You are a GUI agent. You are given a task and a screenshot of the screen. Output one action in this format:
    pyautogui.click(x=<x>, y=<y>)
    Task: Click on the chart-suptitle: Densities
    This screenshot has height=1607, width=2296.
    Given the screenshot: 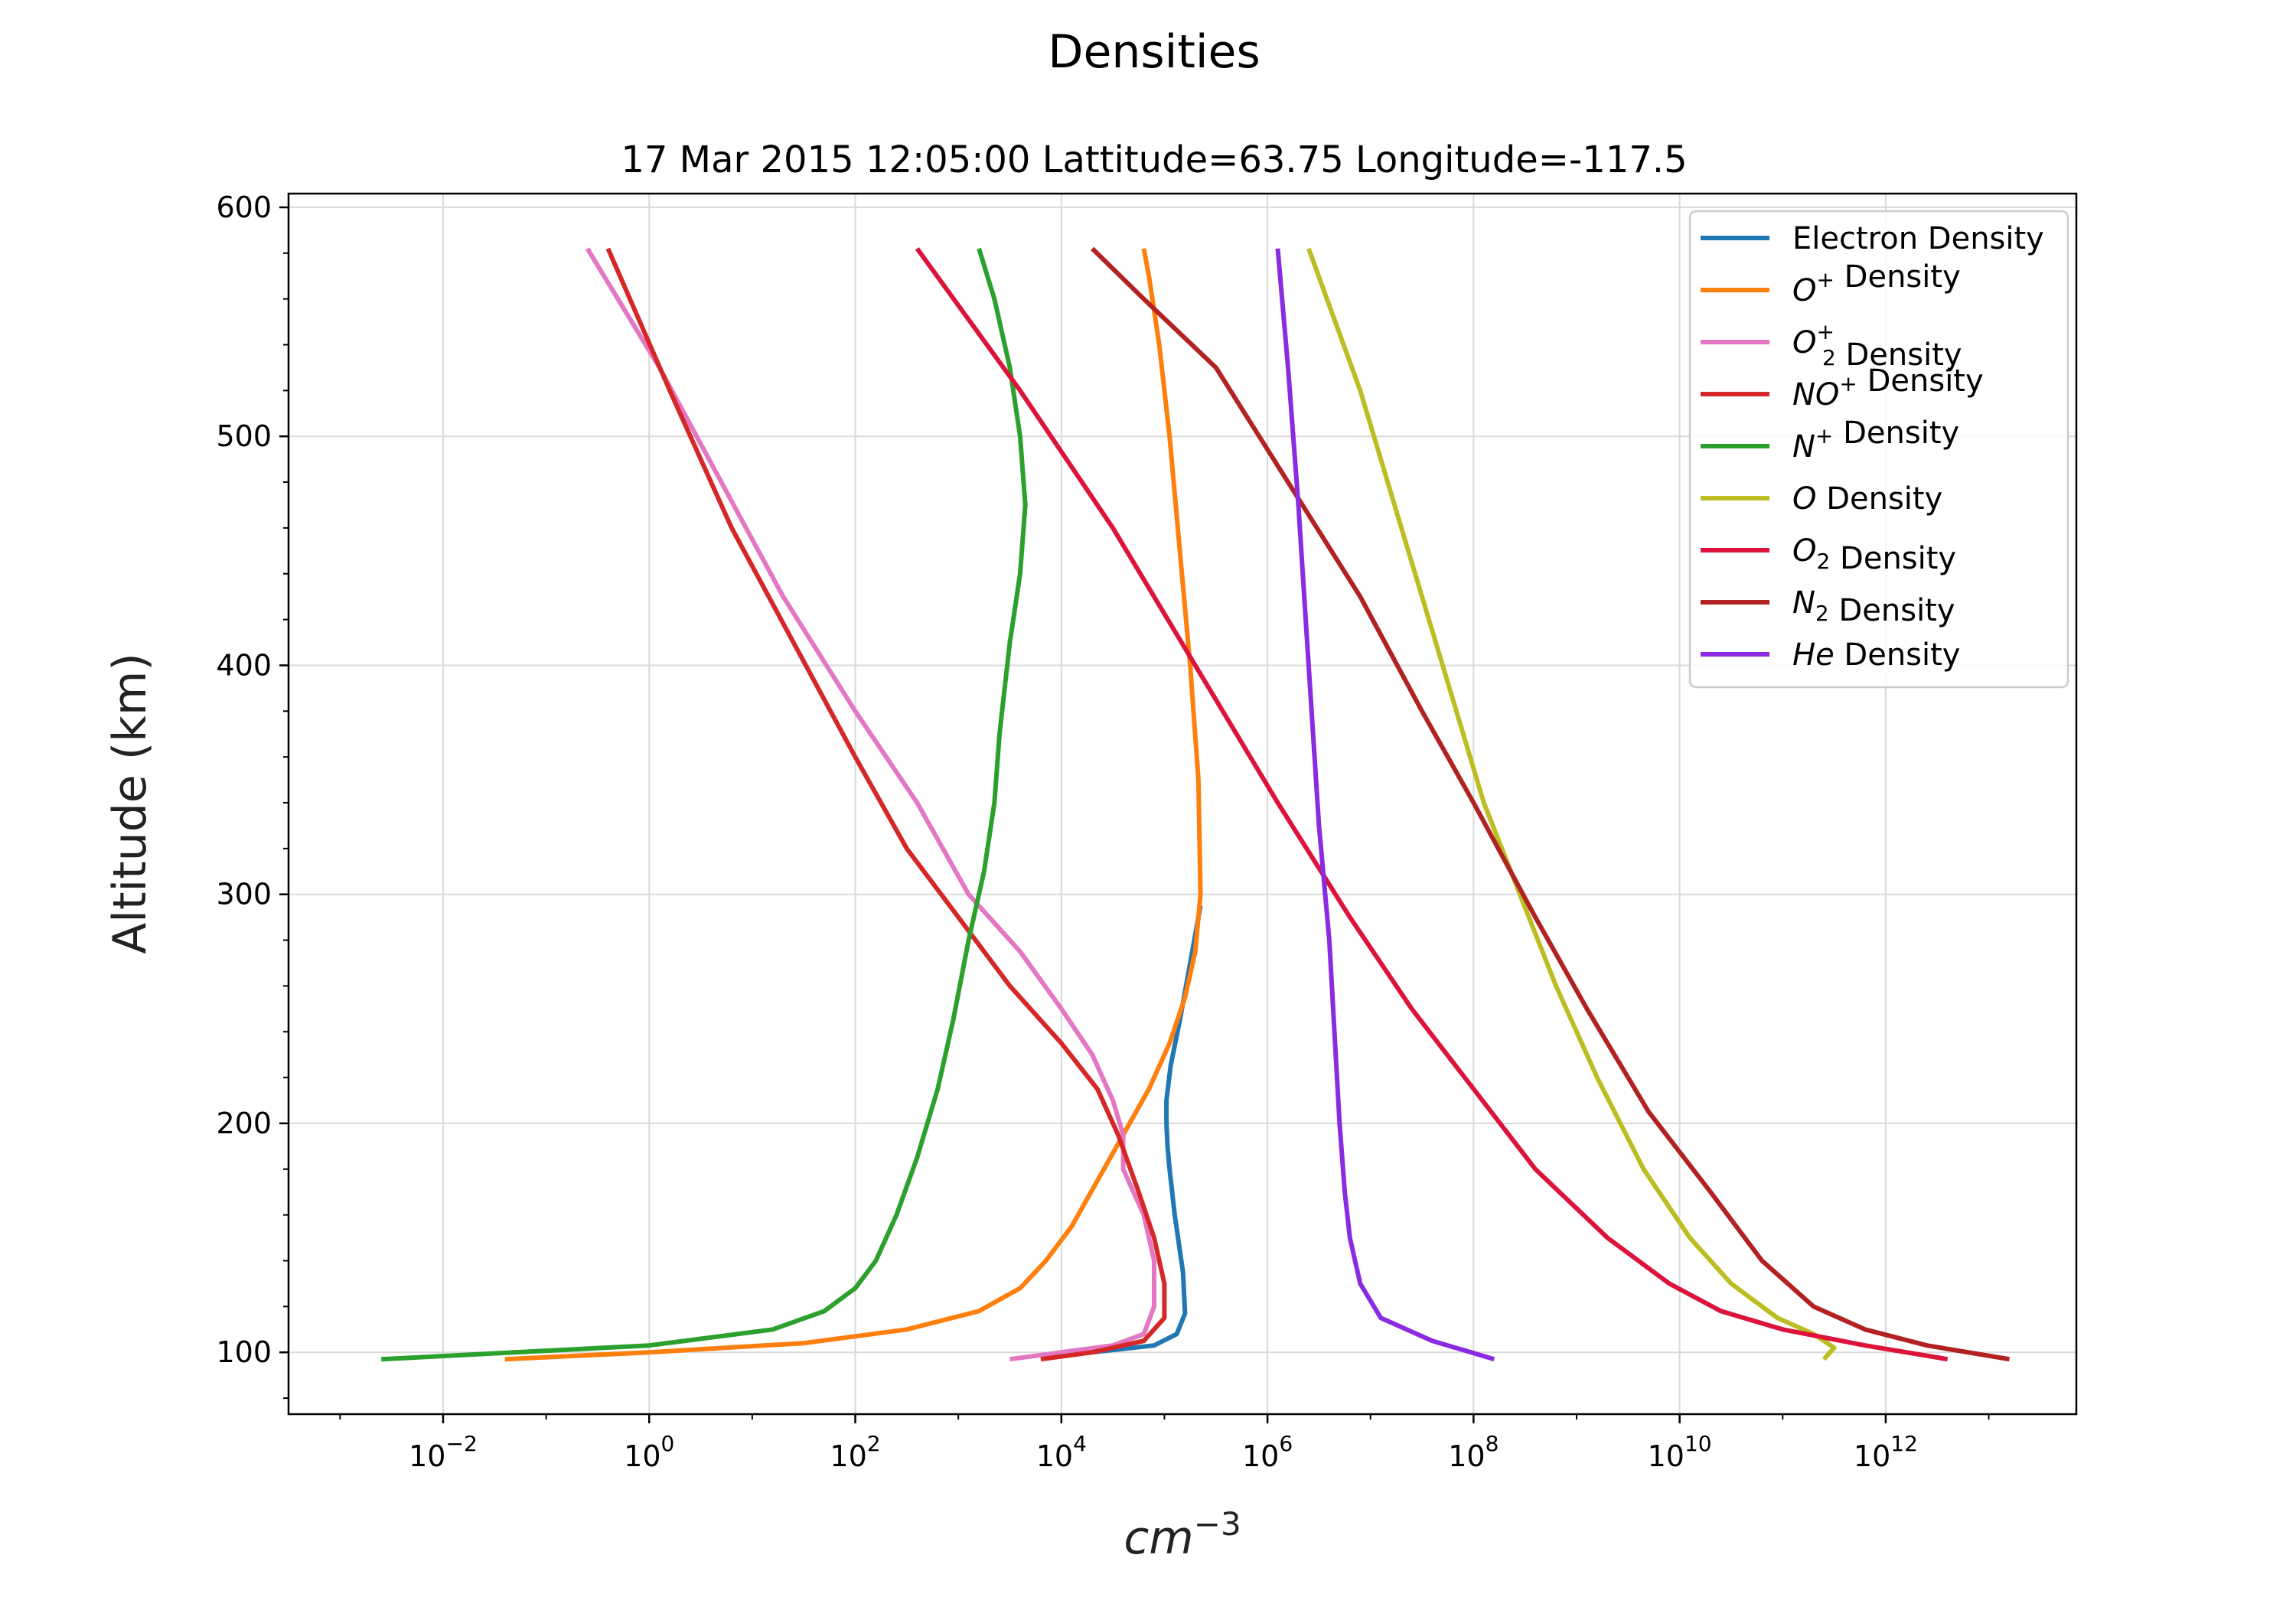 What is the action you would take?
    pyautogui.click(x=1154, y=52)
    